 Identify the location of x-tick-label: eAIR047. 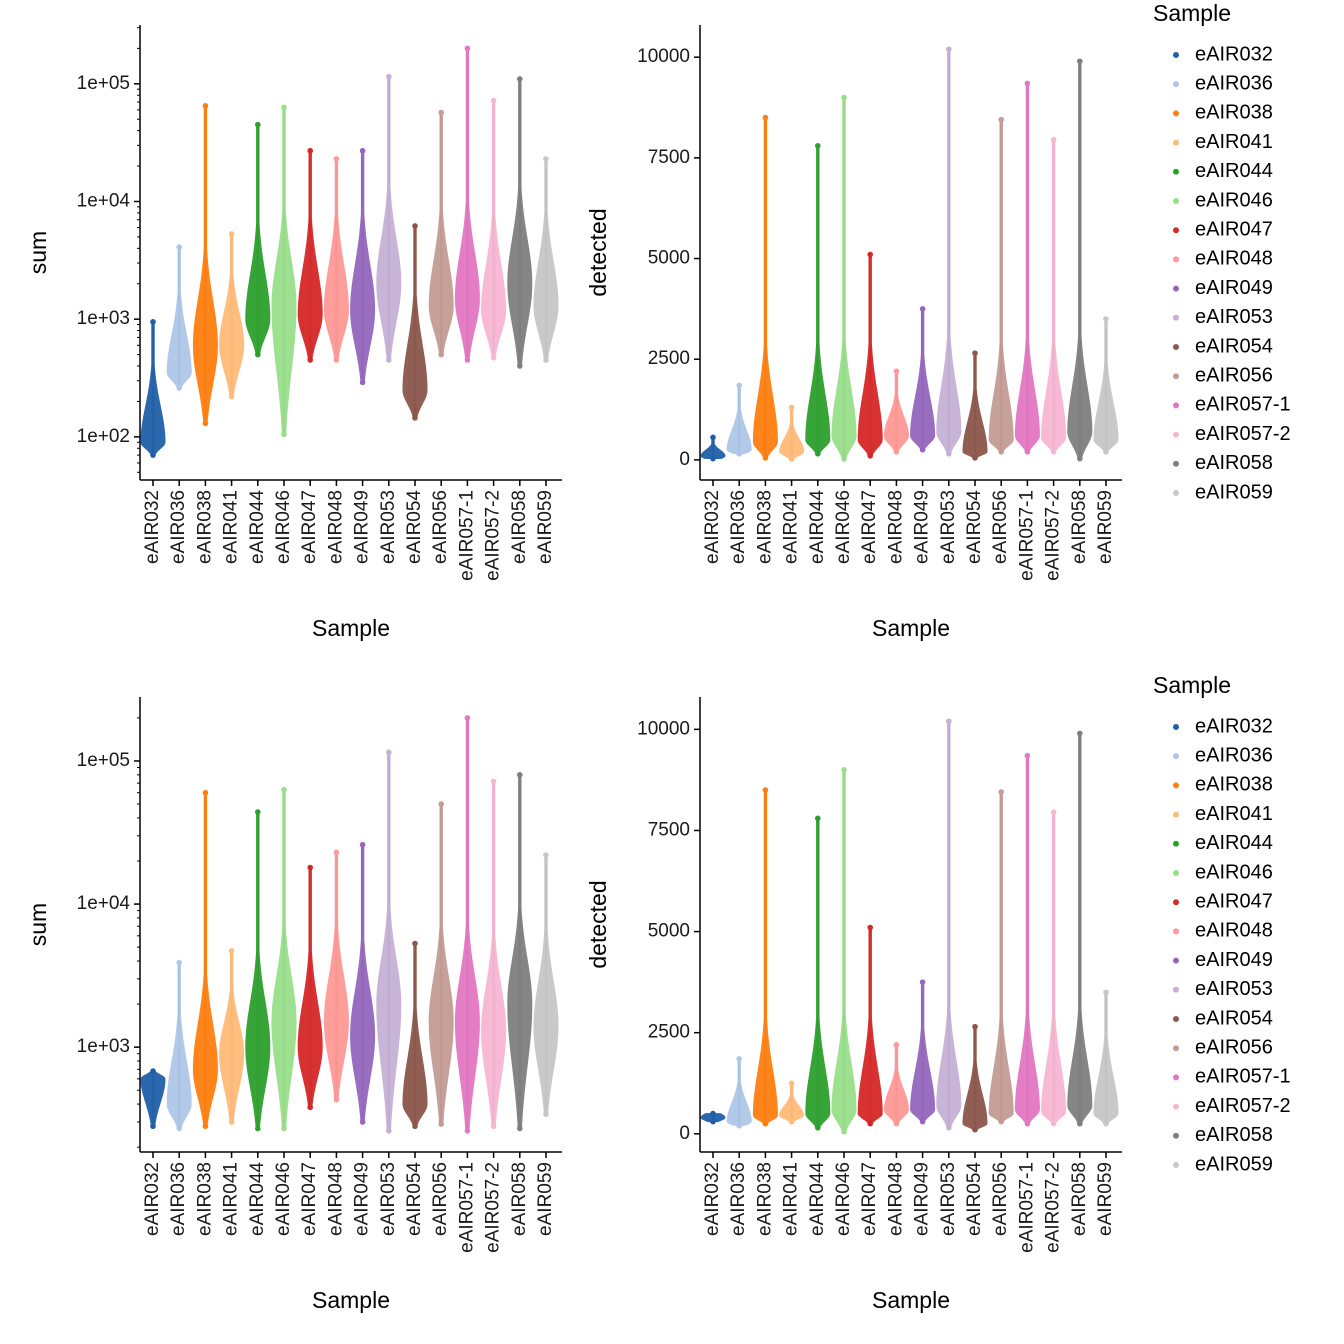
(869, 527).